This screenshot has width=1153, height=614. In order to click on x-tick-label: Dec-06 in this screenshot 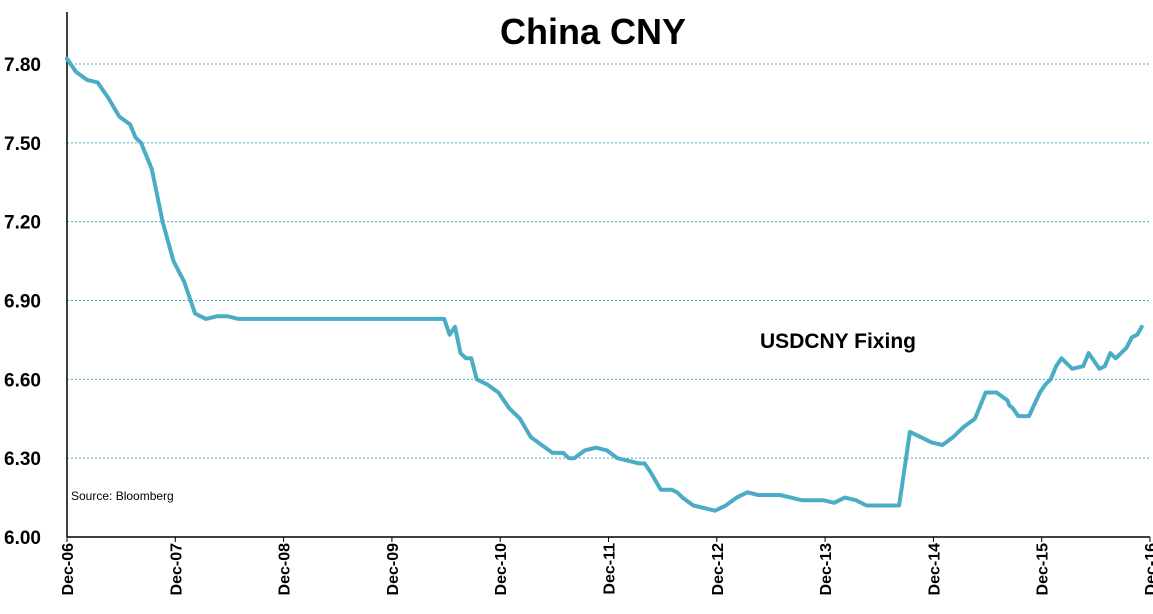, I will do `click(68, 569)`.